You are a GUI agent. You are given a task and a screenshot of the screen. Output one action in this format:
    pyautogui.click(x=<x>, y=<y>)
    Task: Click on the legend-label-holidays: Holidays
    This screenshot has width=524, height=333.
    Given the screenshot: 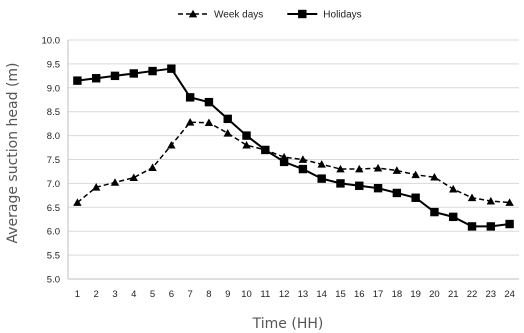 What is the action you would take?
    pyautogui.click(x=342, y=15)
    